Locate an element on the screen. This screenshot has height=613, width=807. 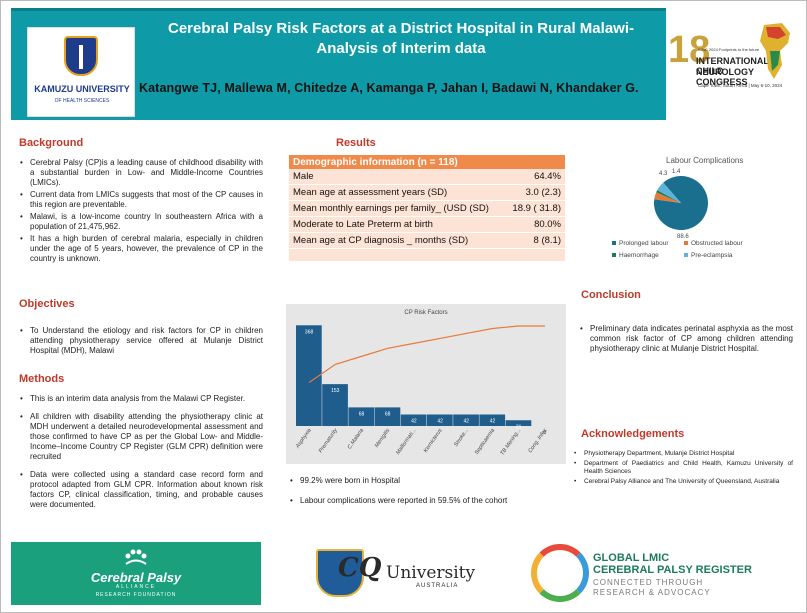
cq-country: AUSTRALIA is located at coordinates (437, 586).